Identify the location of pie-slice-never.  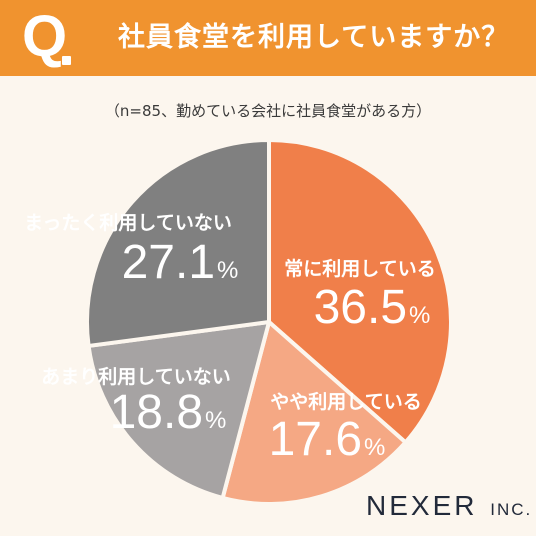
(178, 243).